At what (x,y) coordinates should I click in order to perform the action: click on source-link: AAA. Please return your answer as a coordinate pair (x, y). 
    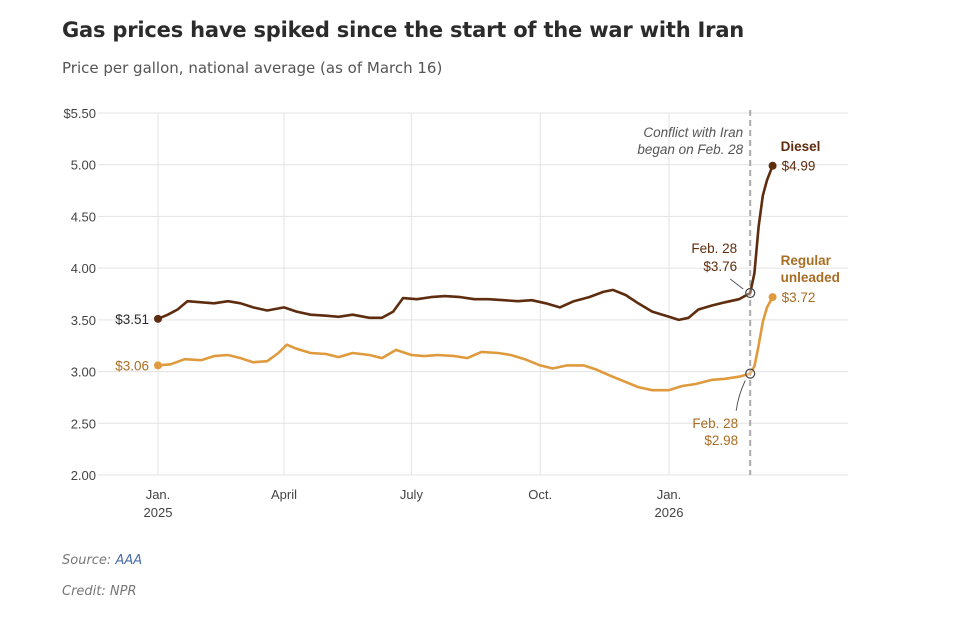
    Looking at the image, I should click on (129, 560).